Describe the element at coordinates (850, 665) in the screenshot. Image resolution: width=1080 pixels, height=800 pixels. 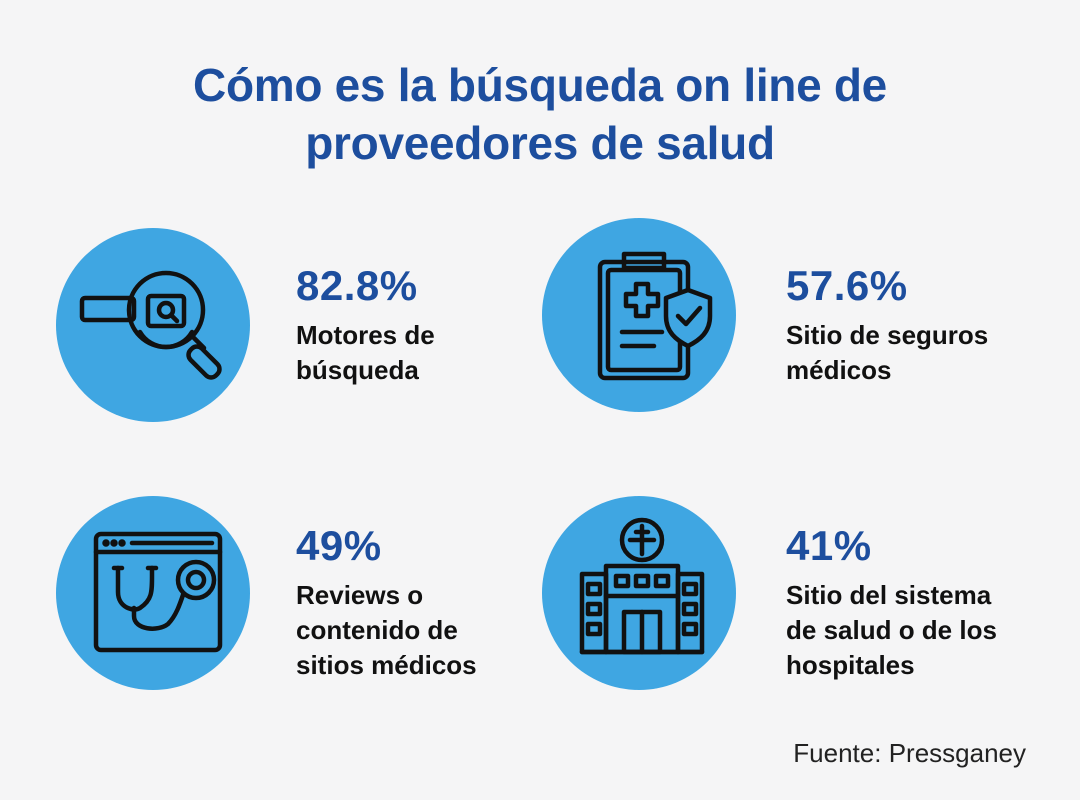
I see `stat-label-line: hospitales` at that location.